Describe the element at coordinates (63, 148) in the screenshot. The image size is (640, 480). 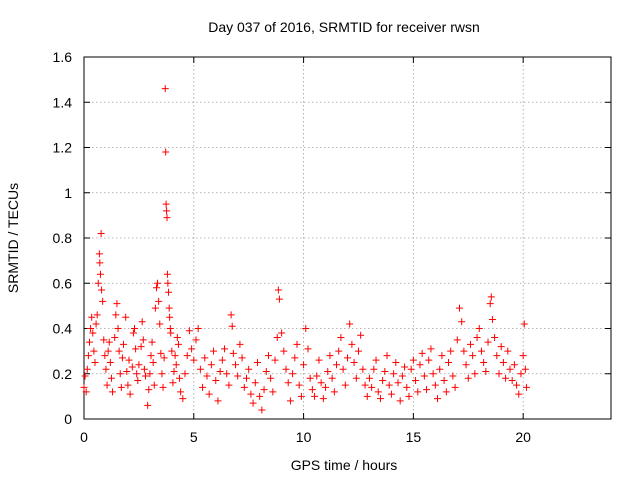
I see `y-tick-label: 1.2` at that location.